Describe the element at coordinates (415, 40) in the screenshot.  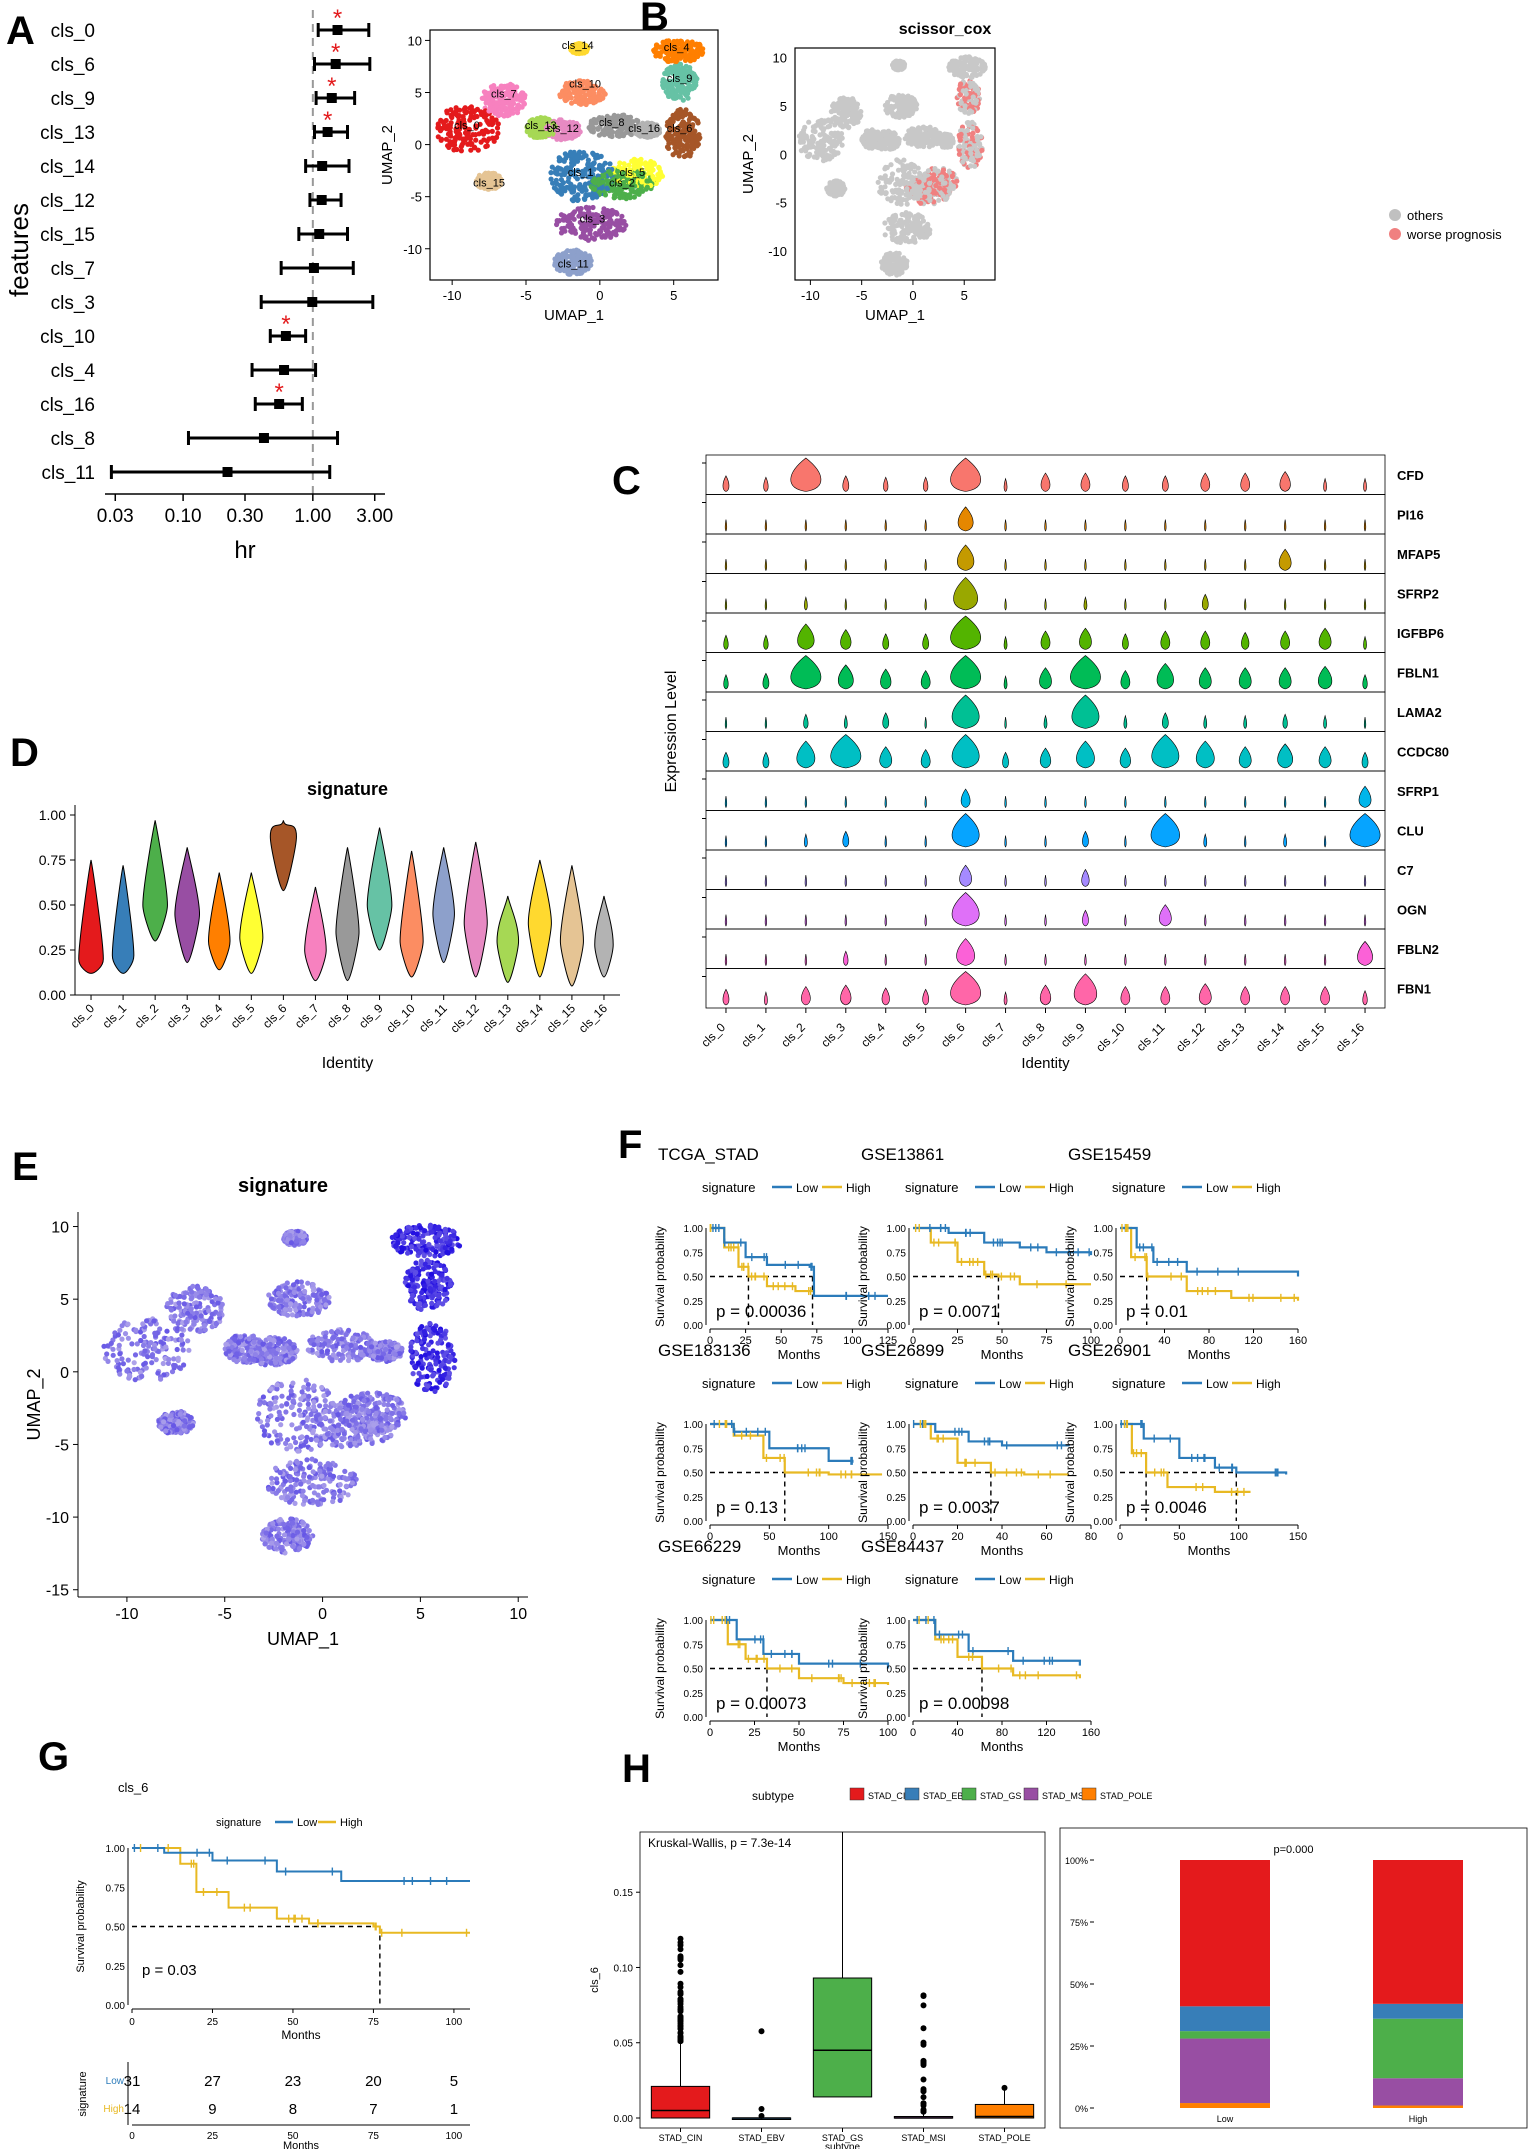
I see `y-tick-label: 10` at that location.